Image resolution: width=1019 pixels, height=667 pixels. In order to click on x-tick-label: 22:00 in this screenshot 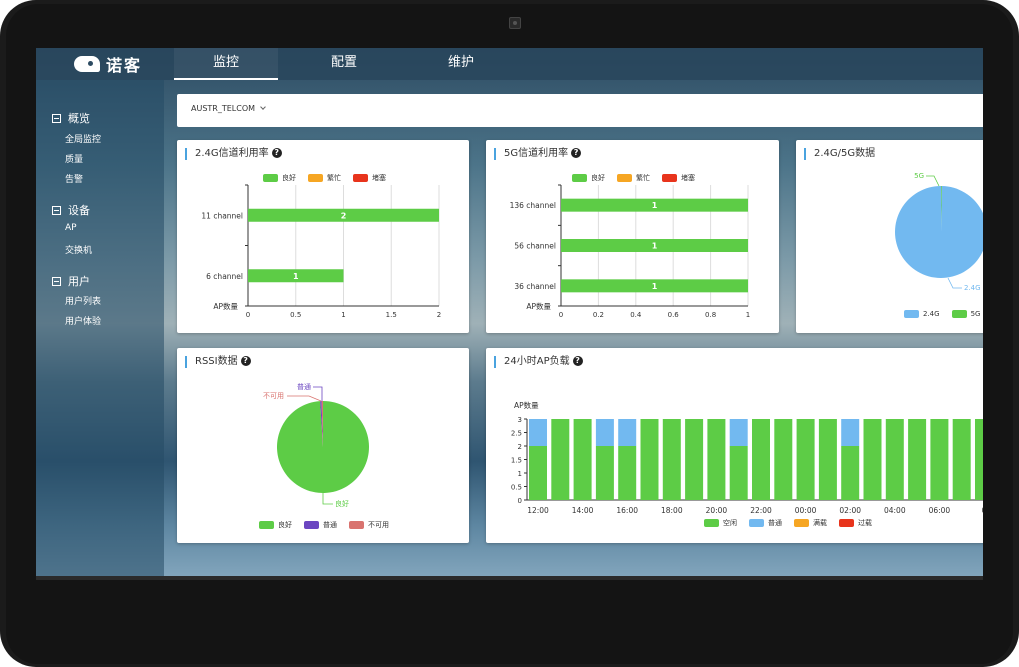, I will do `click(761, 510)`.